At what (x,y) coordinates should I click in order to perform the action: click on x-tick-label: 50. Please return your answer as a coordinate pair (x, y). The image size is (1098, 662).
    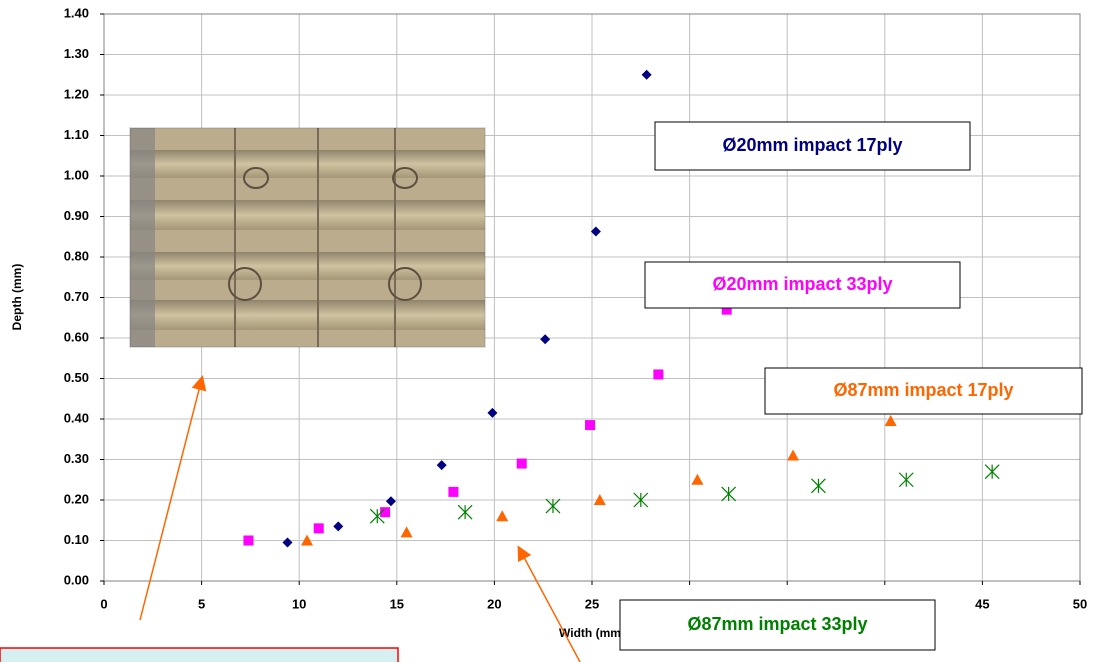
    Looking at the image, I should click on (1080, 603).